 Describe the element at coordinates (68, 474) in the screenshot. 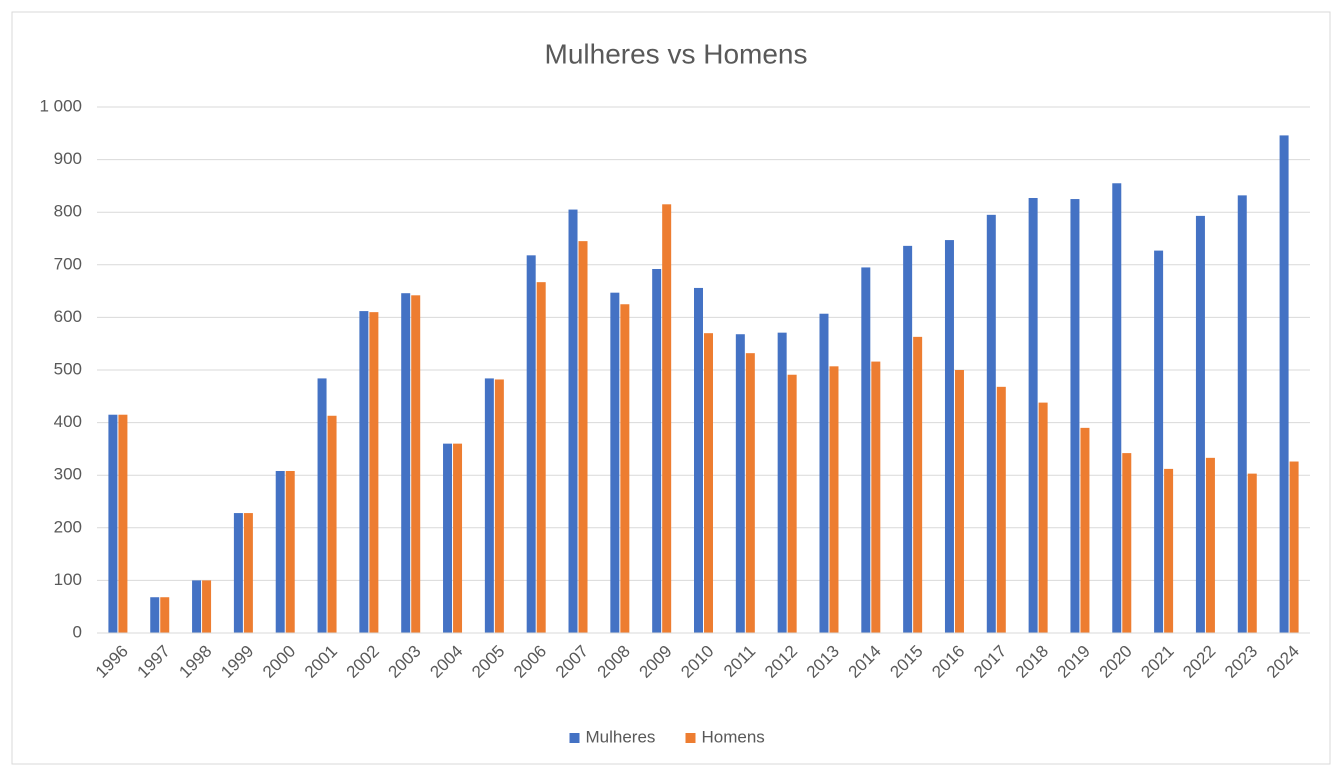

I see `y-tick-label: 300` at that location.